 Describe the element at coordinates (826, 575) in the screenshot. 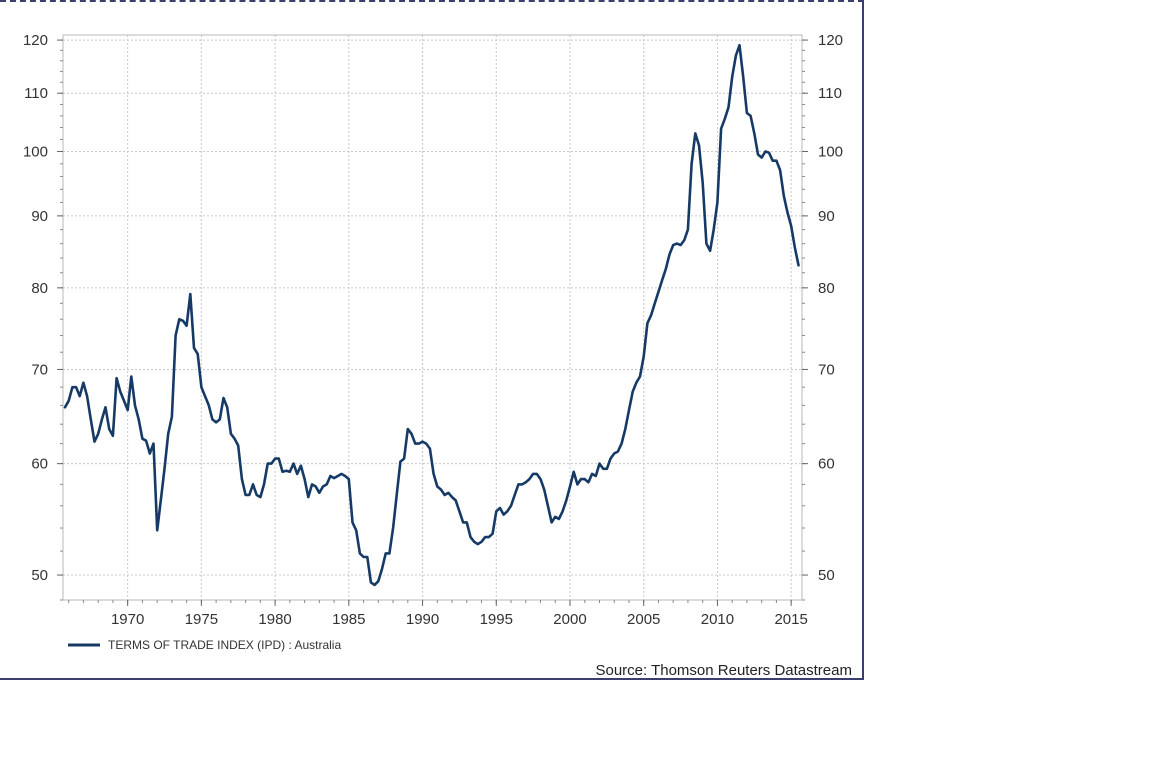

I see `right-tick-label: 50` at that location.